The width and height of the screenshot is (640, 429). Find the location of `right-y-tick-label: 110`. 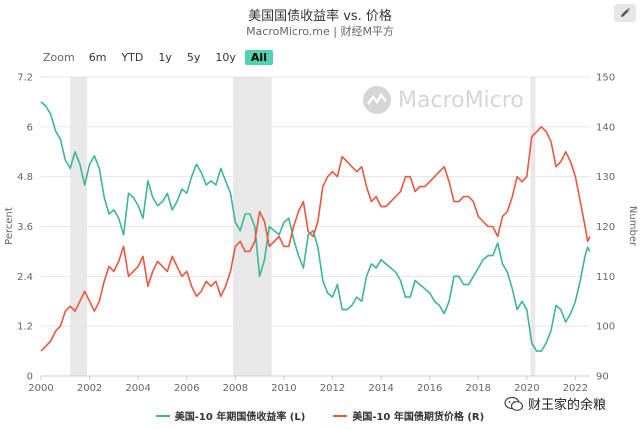

right-y-tick-label: 110 is located at coordinates (605, 277).